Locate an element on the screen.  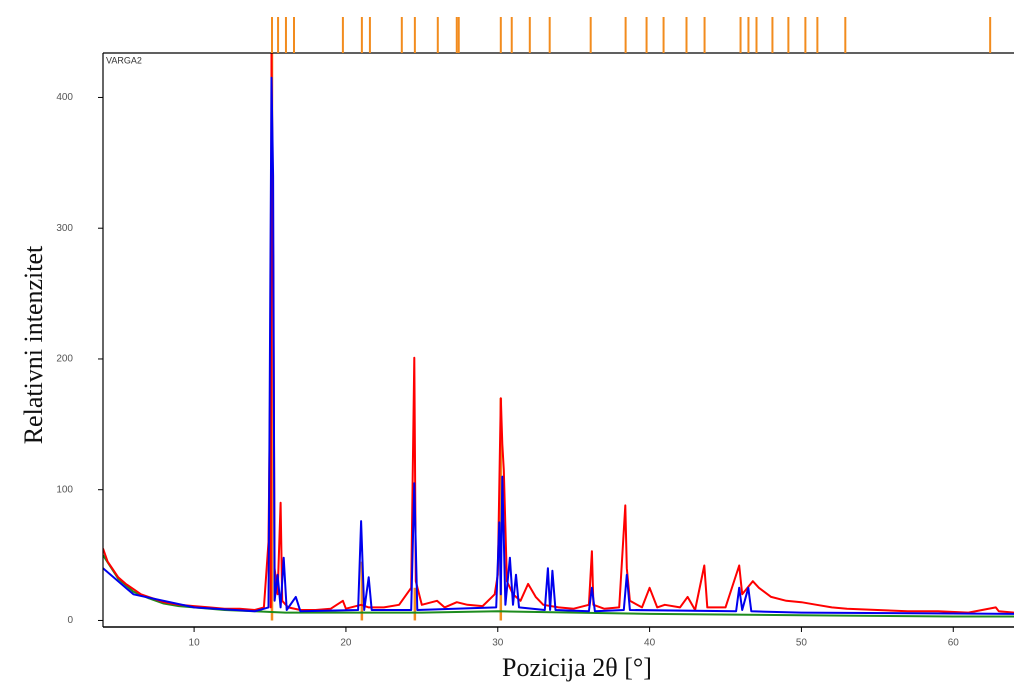
x-tick-label: 30 is located at coordinates (498, 643).